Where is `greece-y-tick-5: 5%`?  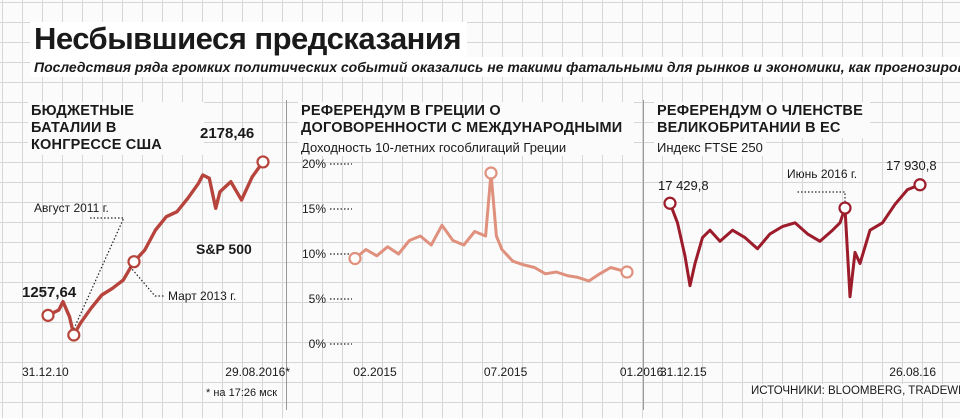
greece-y-tick-5: 5% is located at coordinates (318, 299).